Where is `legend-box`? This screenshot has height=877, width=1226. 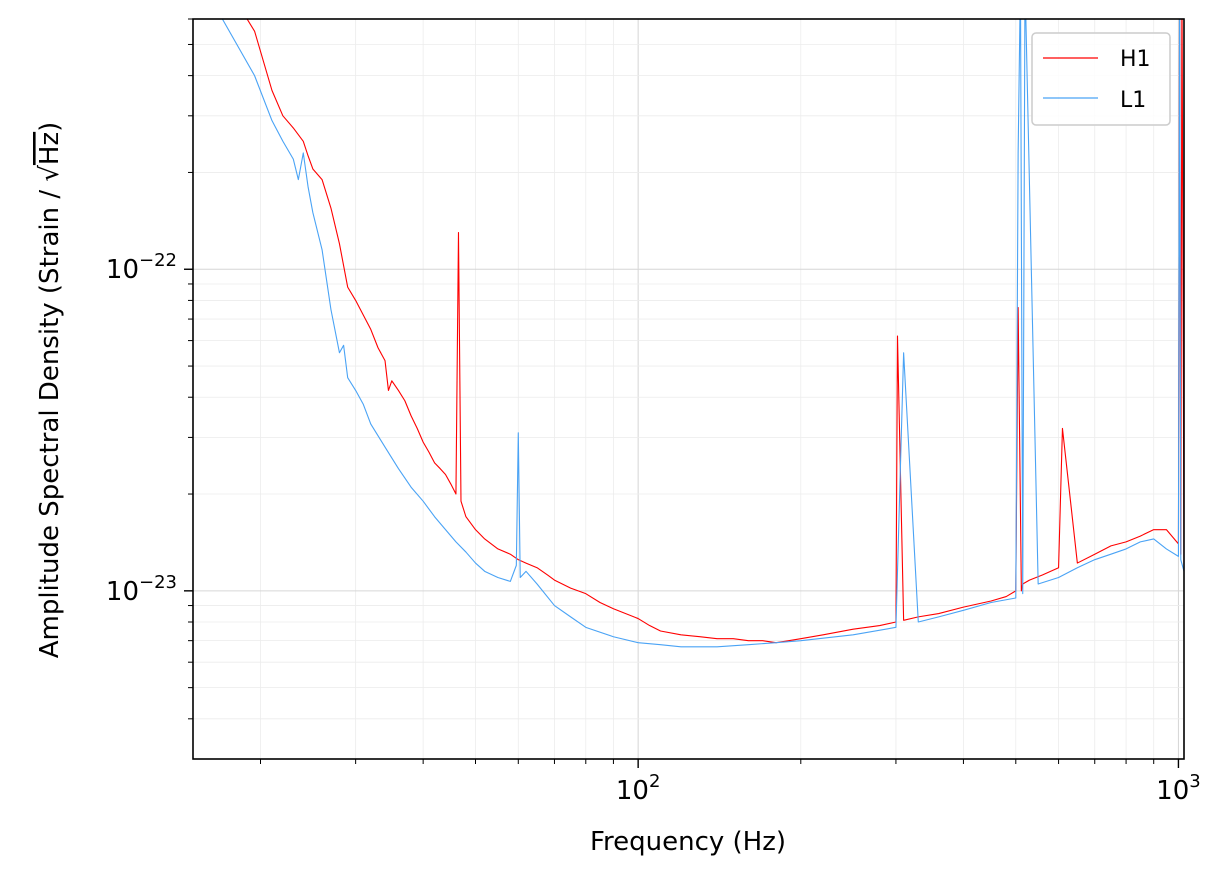
legend-box is located at coordinates (1101, 79).